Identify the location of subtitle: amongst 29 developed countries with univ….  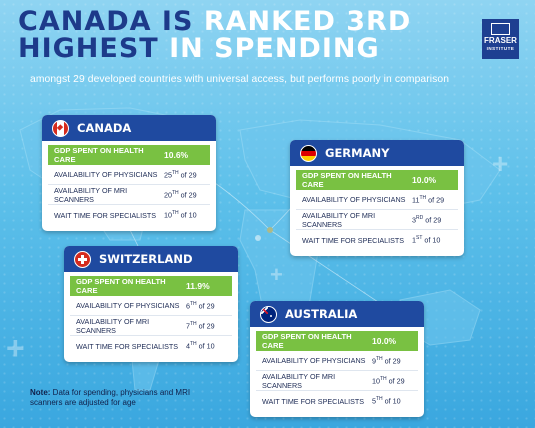
(240, 79).